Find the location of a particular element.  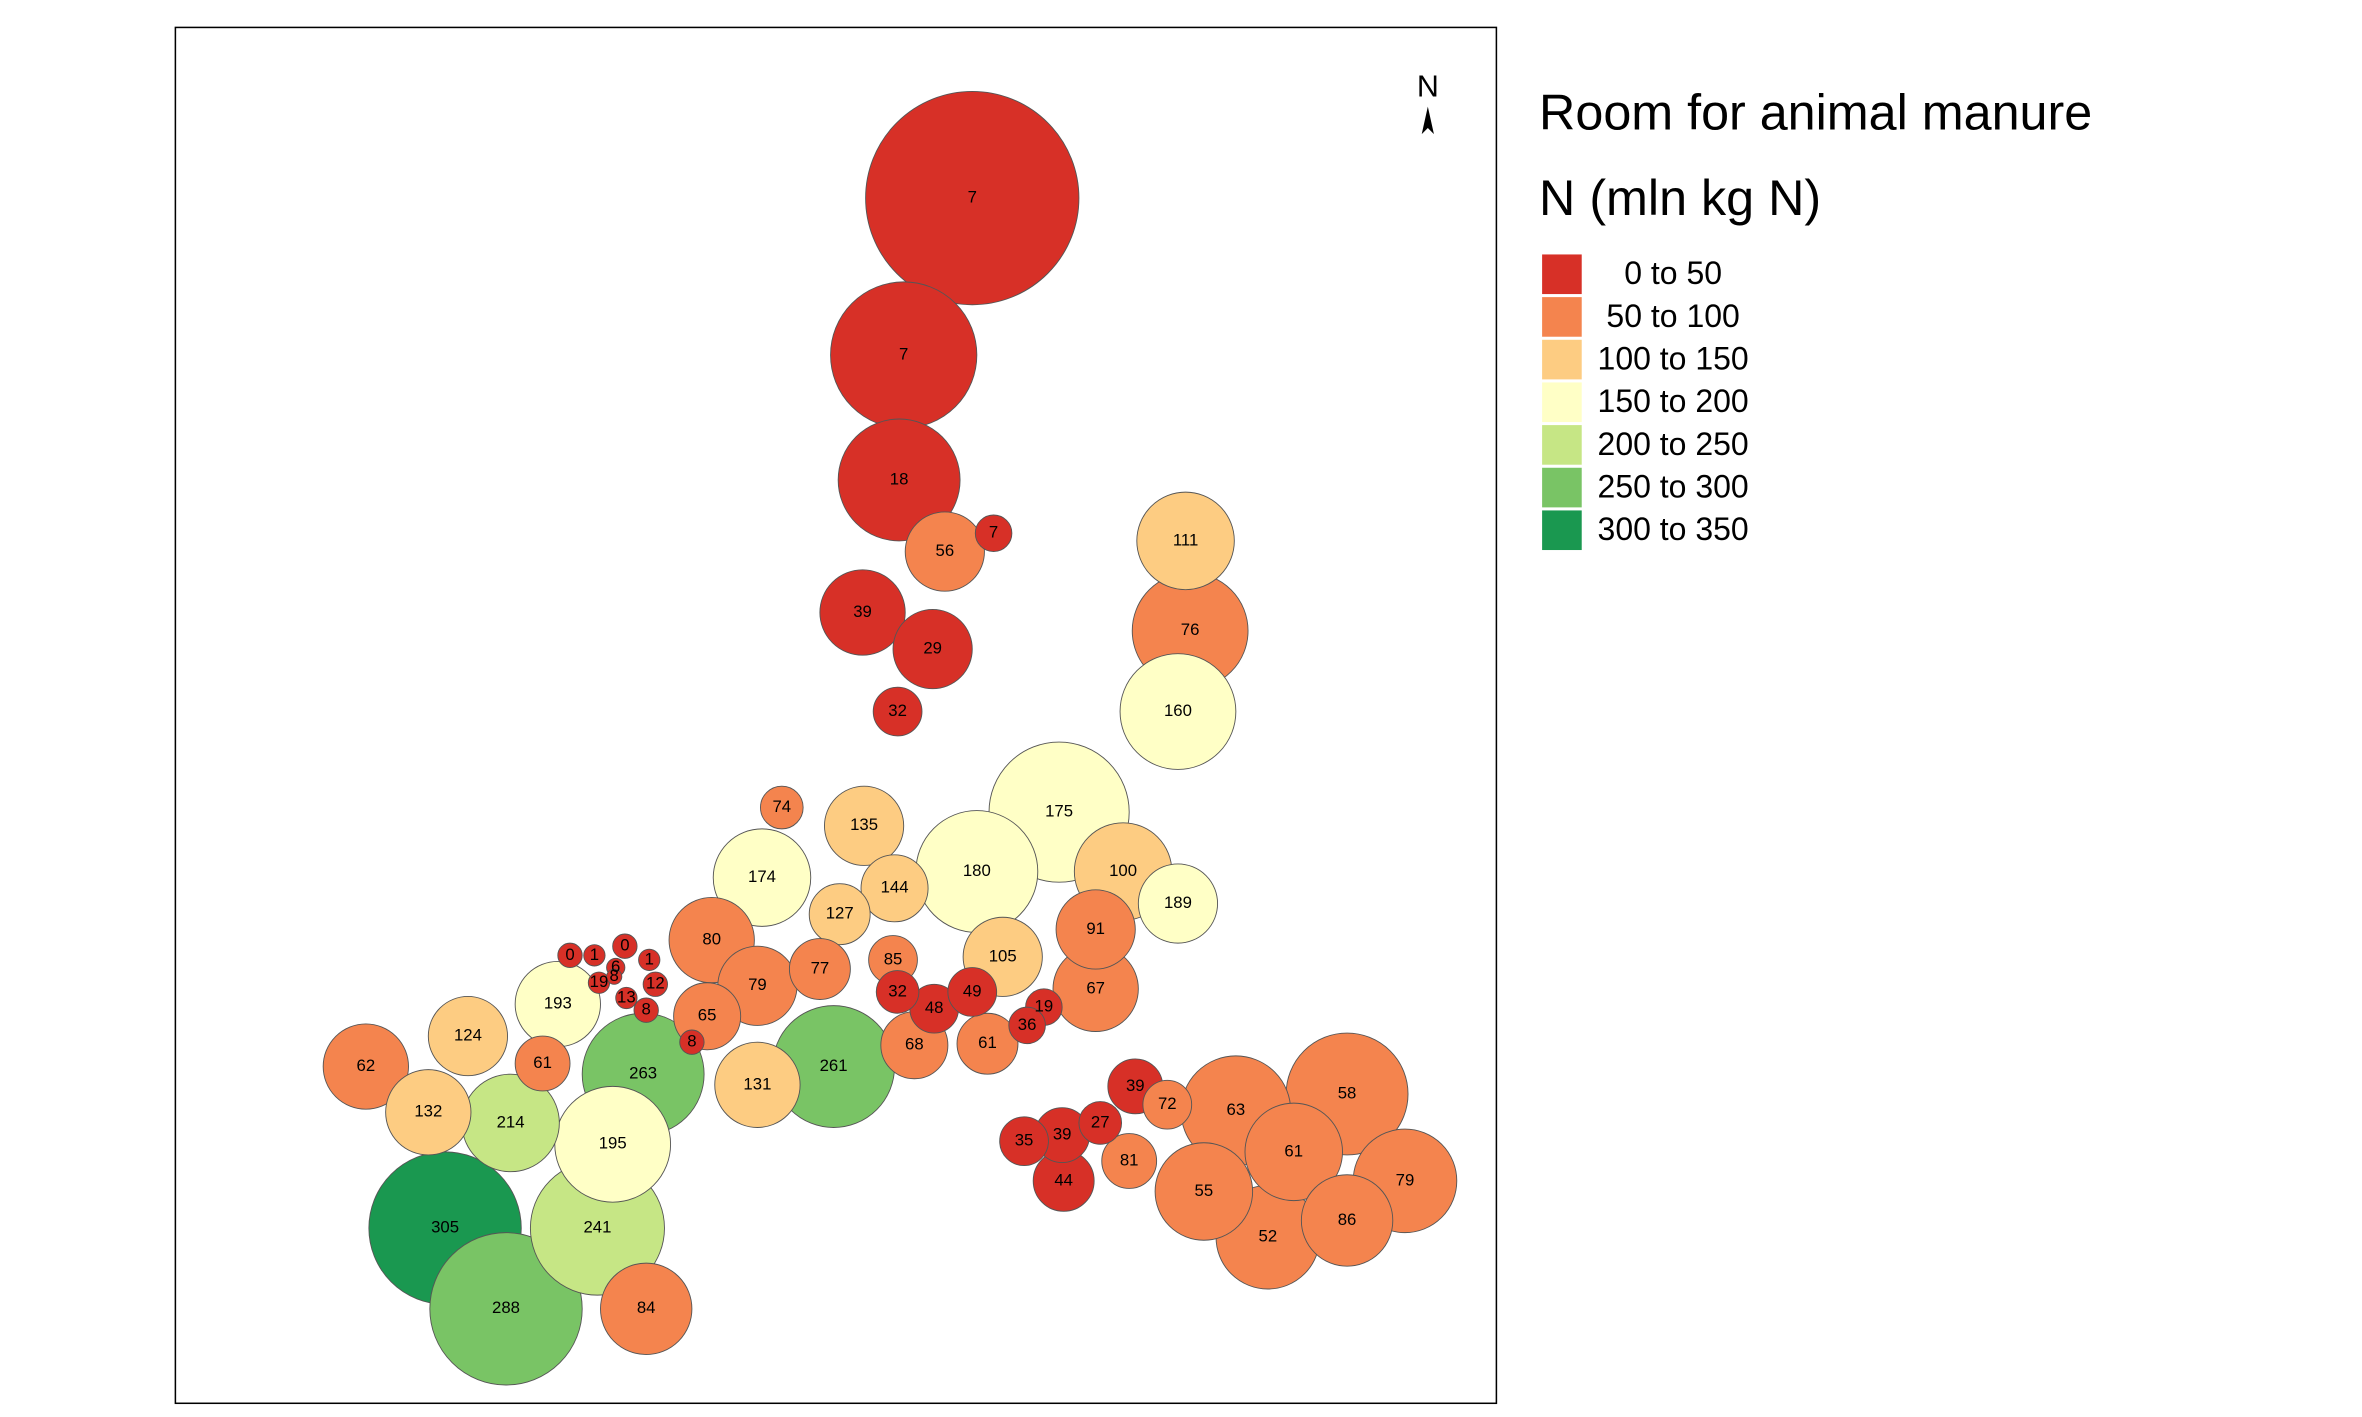

region-label: 214 is located at coordinates (511, 1121).